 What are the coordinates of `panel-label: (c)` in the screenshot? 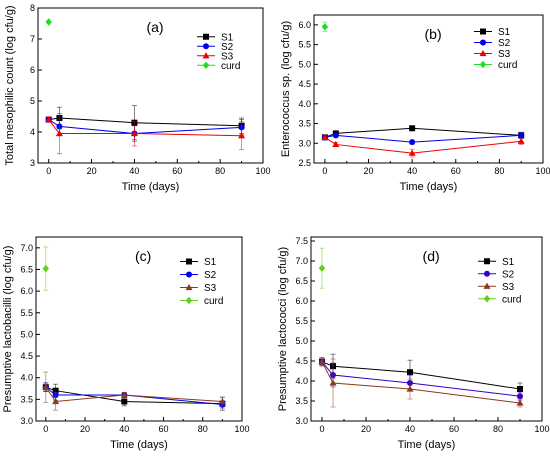 It's located at (143, 256).